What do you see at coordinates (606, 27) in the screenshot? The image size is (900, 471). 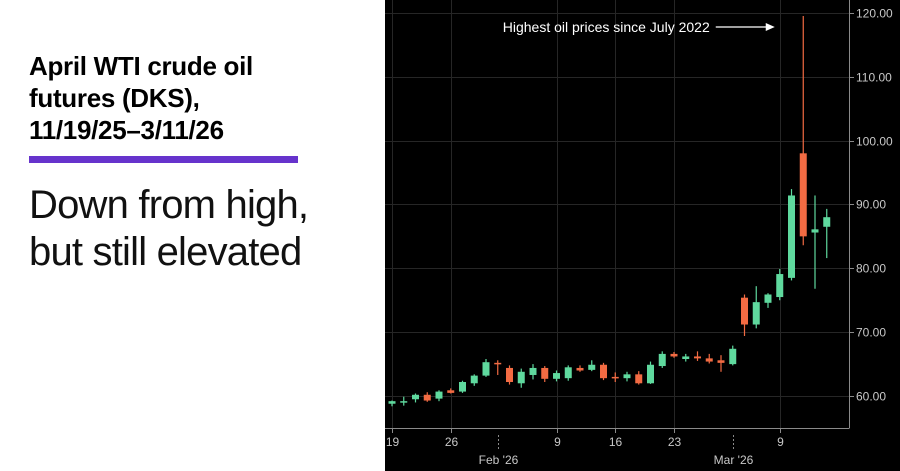 I see `annotation-text: Highest oil prices since July 2022` at bounding box center [606, 27].